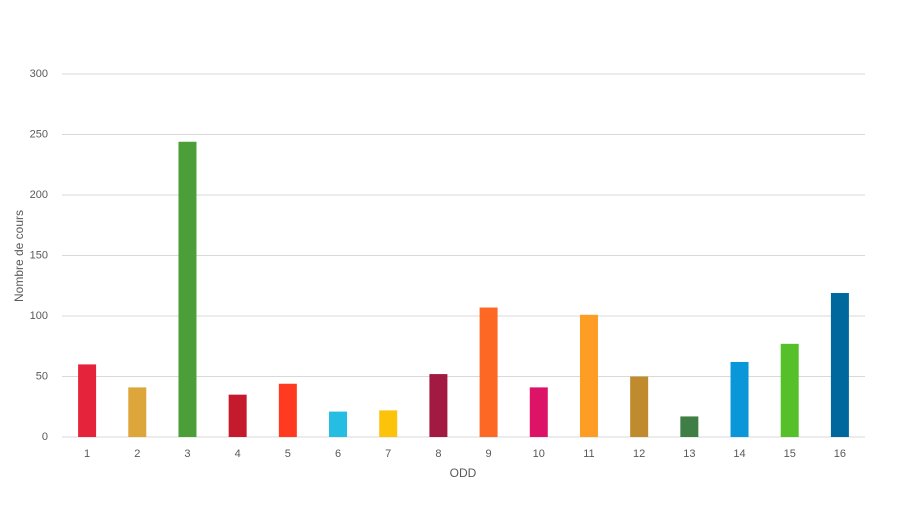  Describe the element at coordinates (539, 454) in the screenshot. I see `x-tick-label: 10` at that location.